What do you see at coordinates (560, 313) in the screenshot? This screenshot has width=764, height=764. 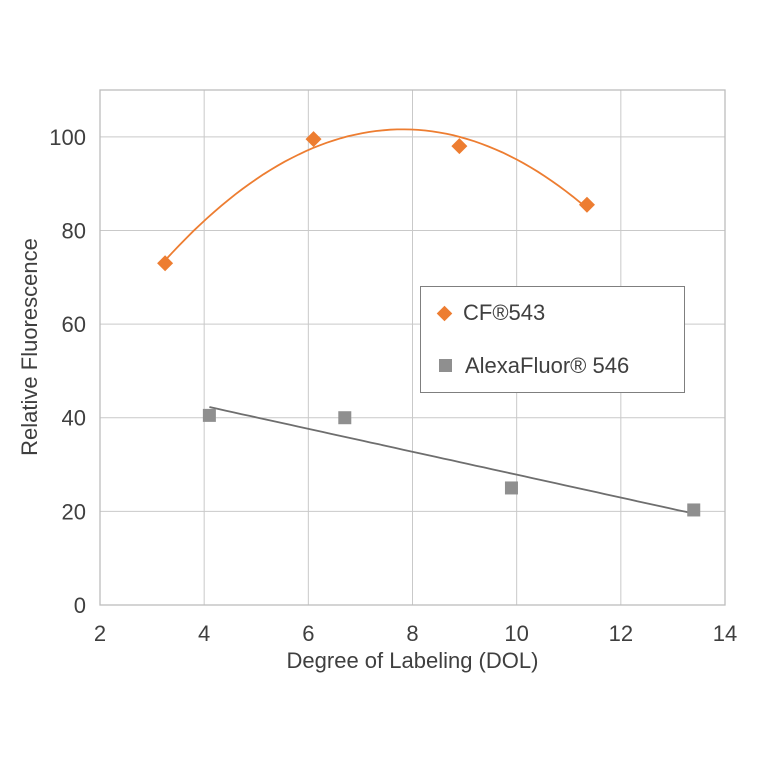 I see `legend-item: CF®543` at bounding box center [560, 313].